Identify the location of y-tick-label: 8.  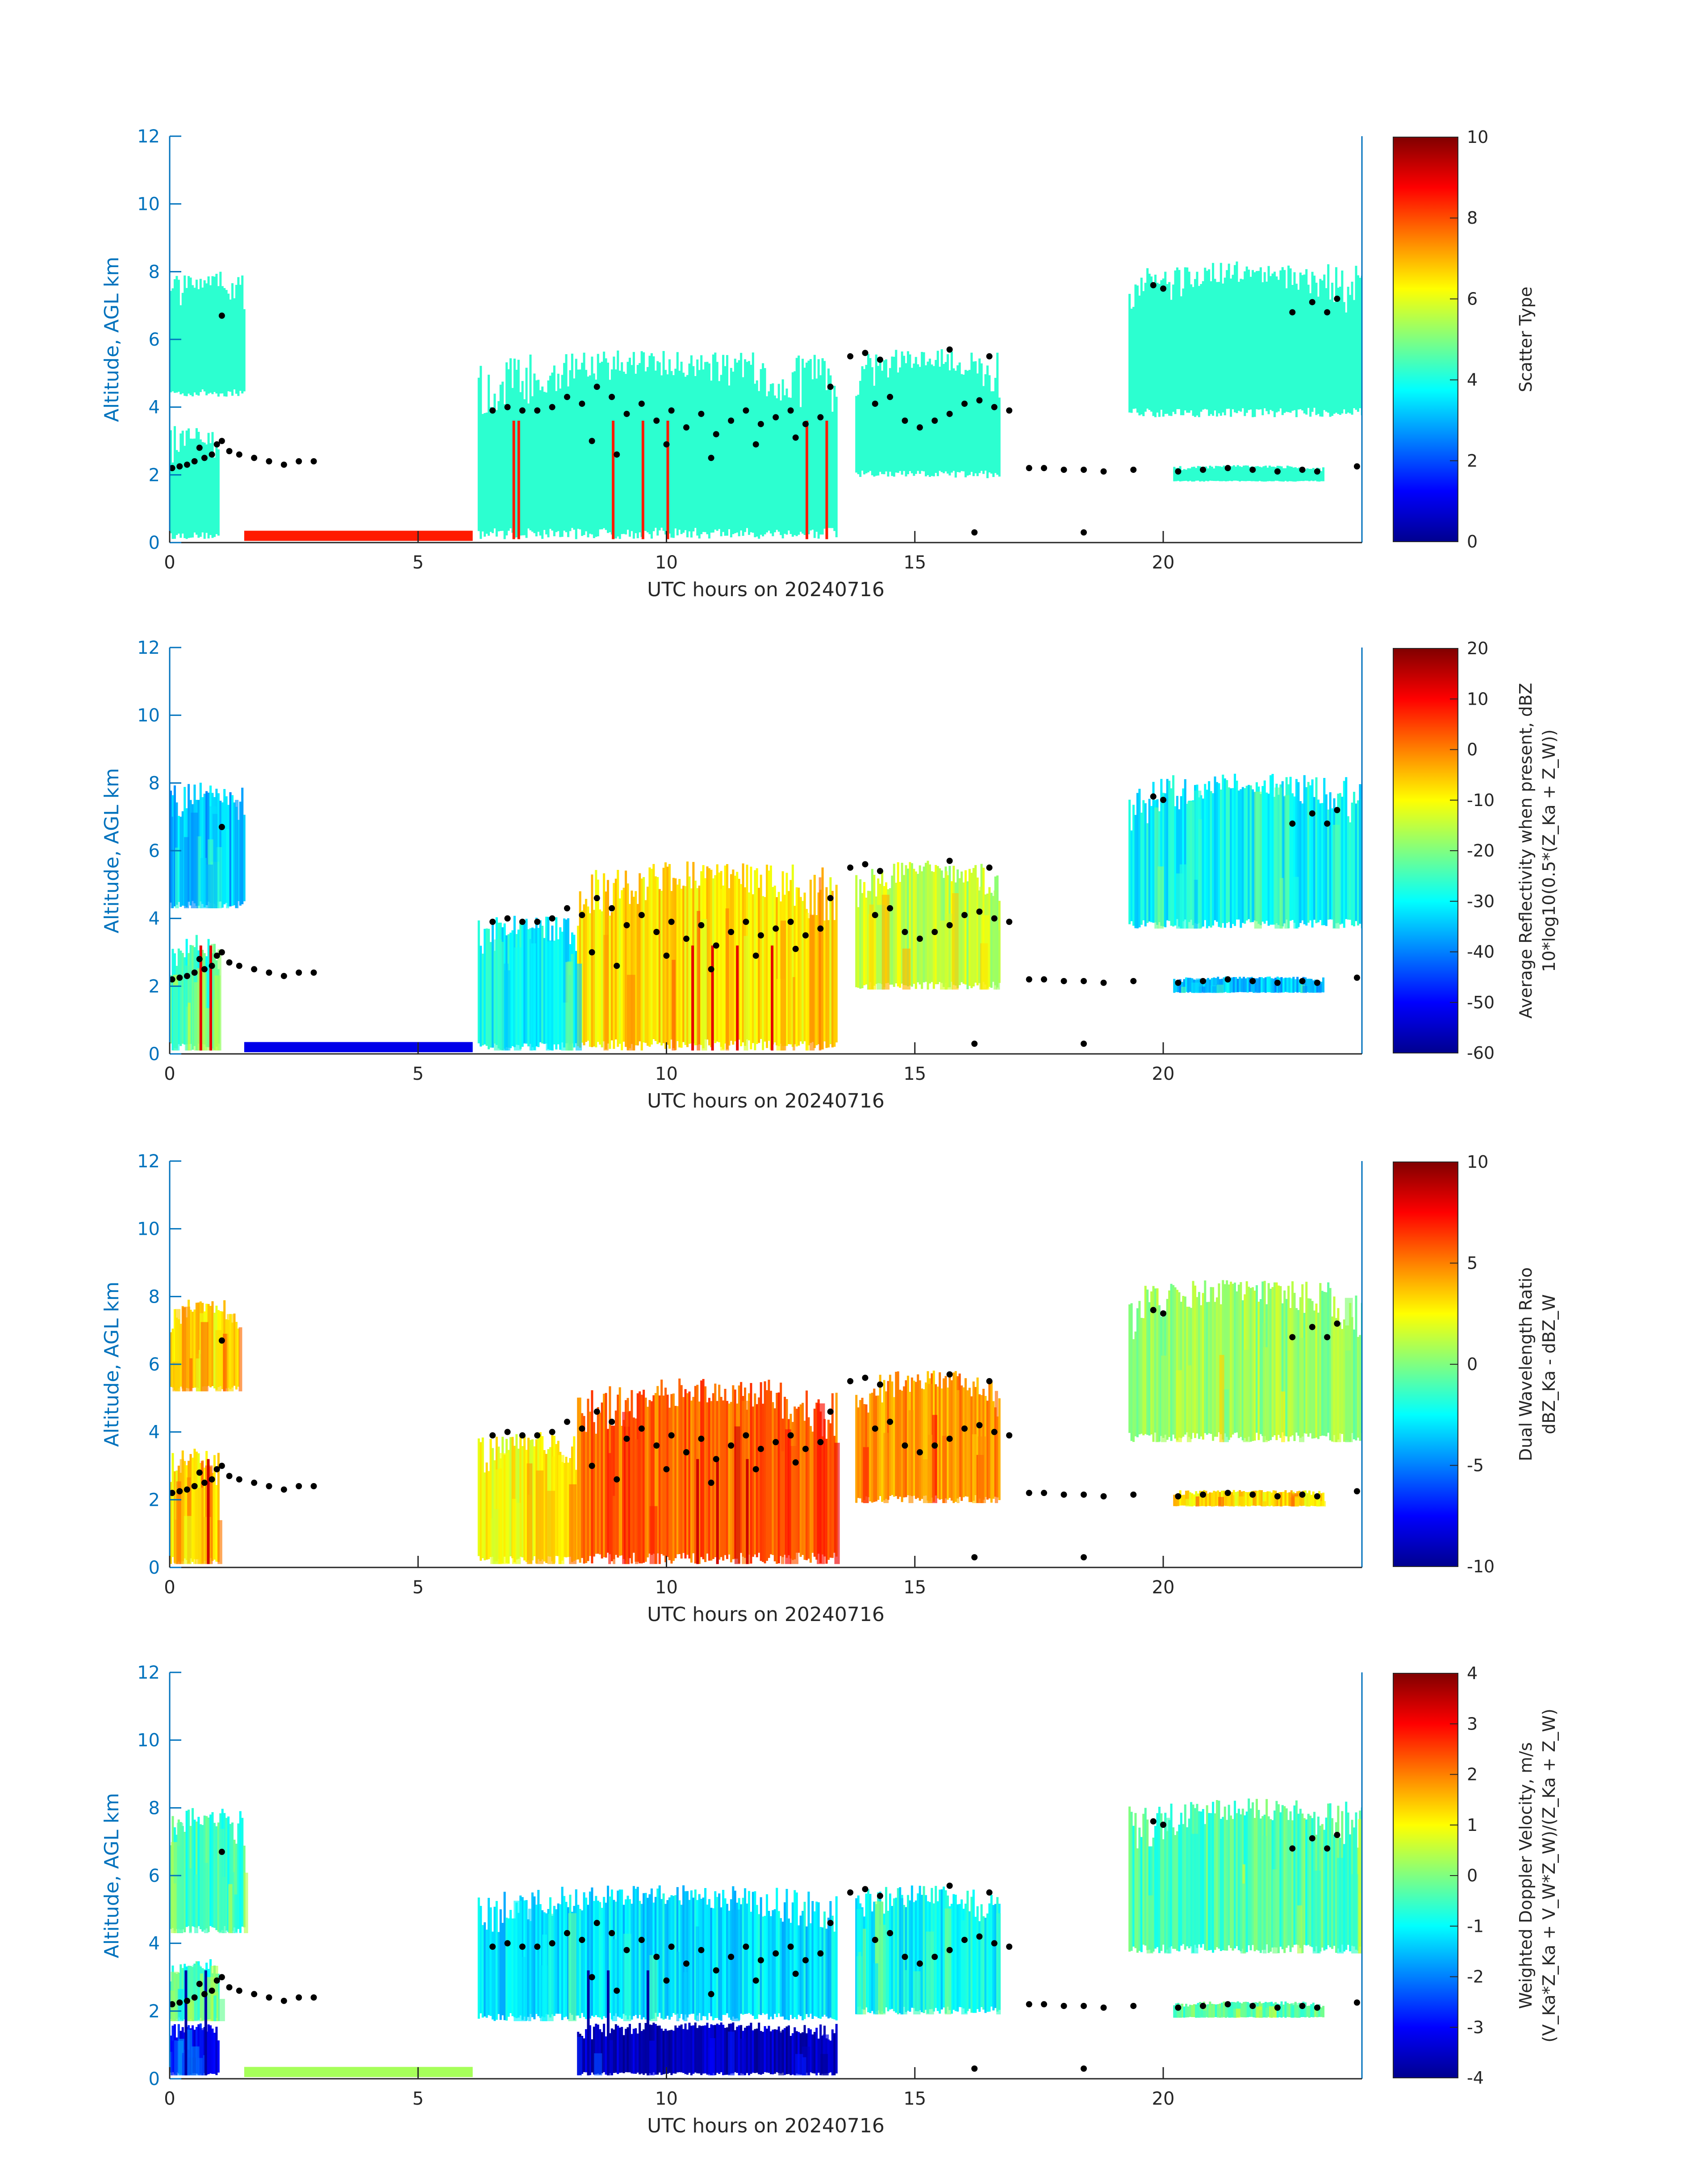
(154, 272).